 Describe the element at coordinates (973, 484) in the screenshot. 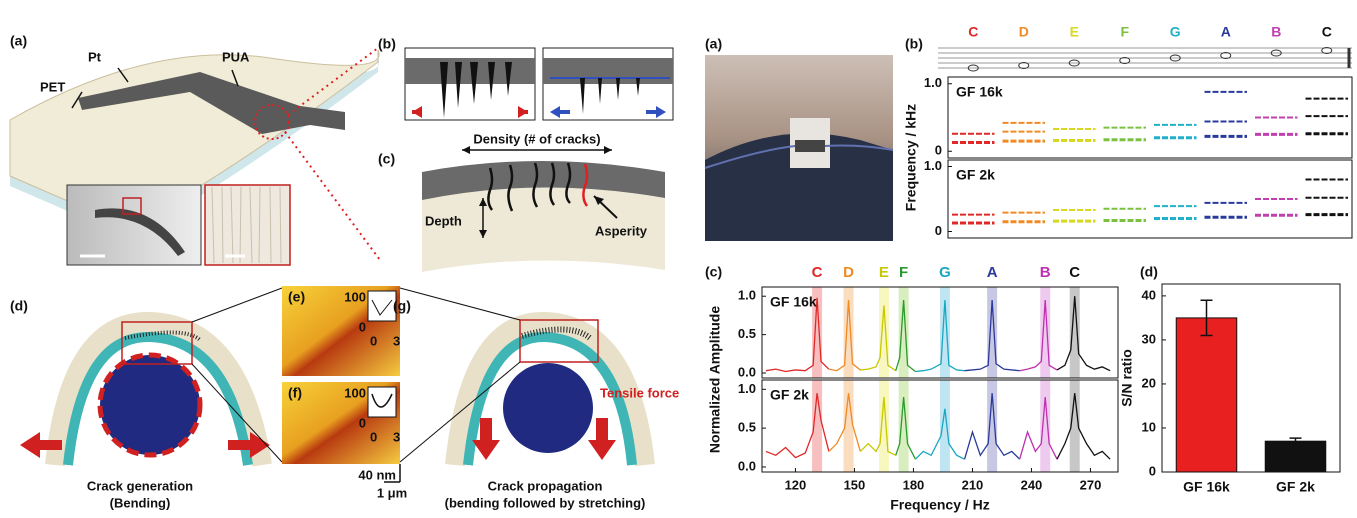

I see `x-tick-label: 210` at that location.